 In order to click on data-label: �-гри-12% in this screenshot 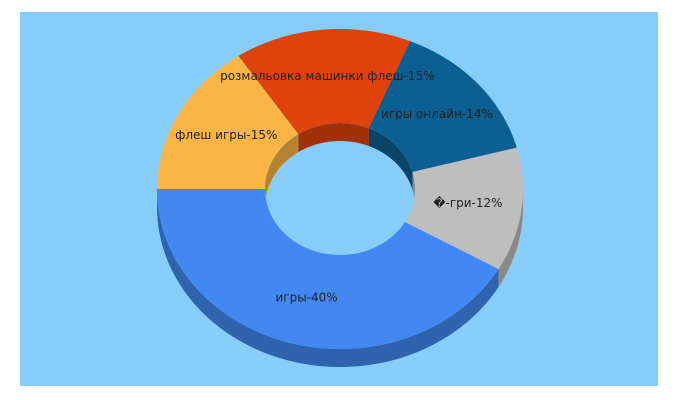, I will do `click(467, 203)`.